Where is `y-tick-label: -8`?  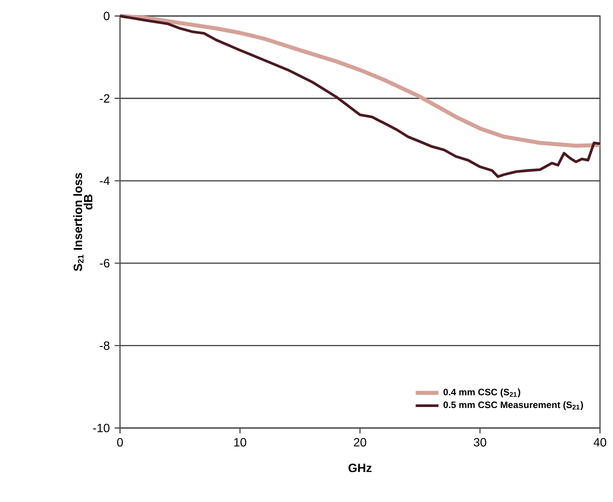
y-tick-label: -8 is located at coordinates (105, 345).